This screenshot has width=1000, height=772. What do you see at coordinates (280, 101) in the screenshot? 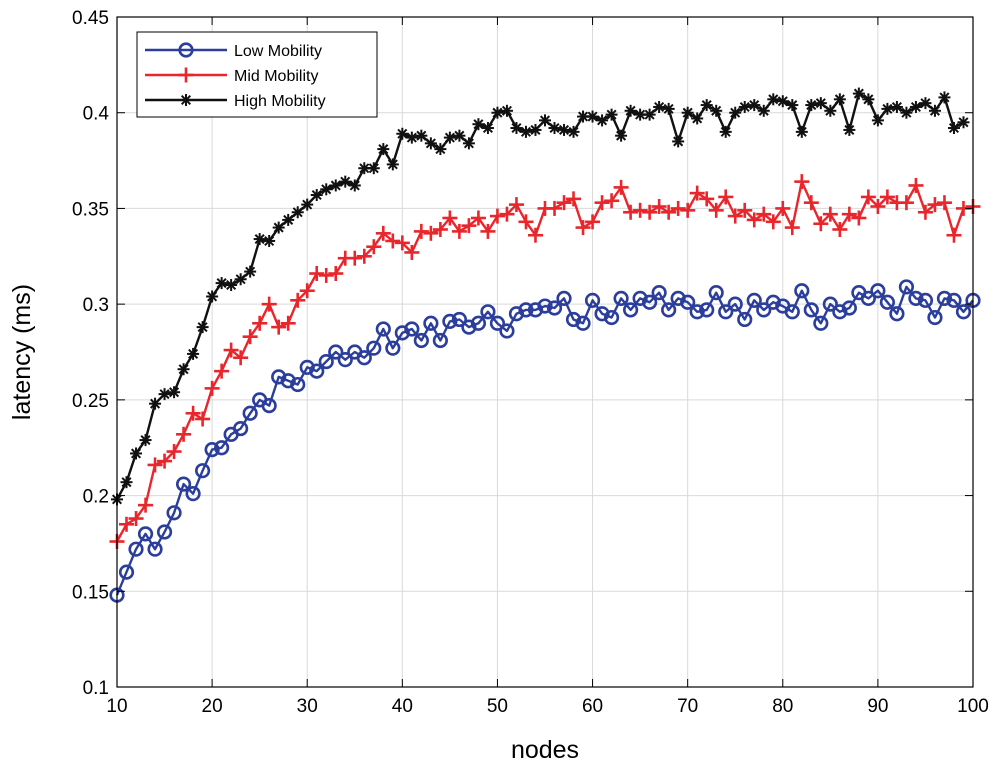
I see `legend-label-high-mobility: High Mobility` at bounding box center [280, 101].